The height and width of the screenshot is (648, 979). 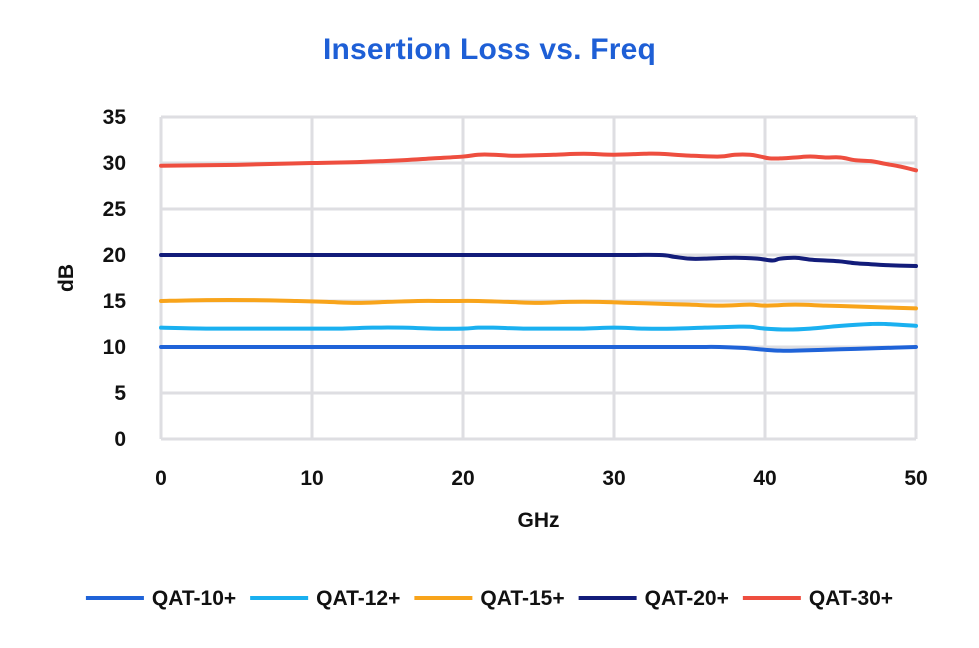 I want to click on legend-item-qat-15: QAT-15+, so click(x=489, y=598).